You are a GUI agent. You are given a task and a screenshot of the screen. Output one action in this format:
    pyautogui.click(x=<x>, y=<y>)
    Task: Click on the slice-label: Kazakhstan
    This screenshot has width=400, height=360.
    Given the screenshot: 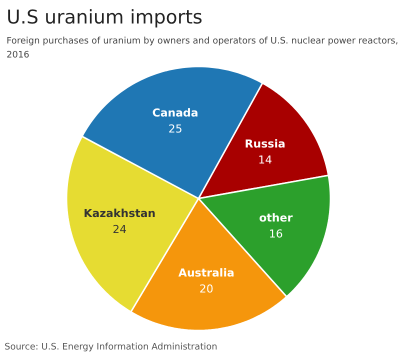 What is the action you would take?
    pyautogui.click(x=120, y=213)
    